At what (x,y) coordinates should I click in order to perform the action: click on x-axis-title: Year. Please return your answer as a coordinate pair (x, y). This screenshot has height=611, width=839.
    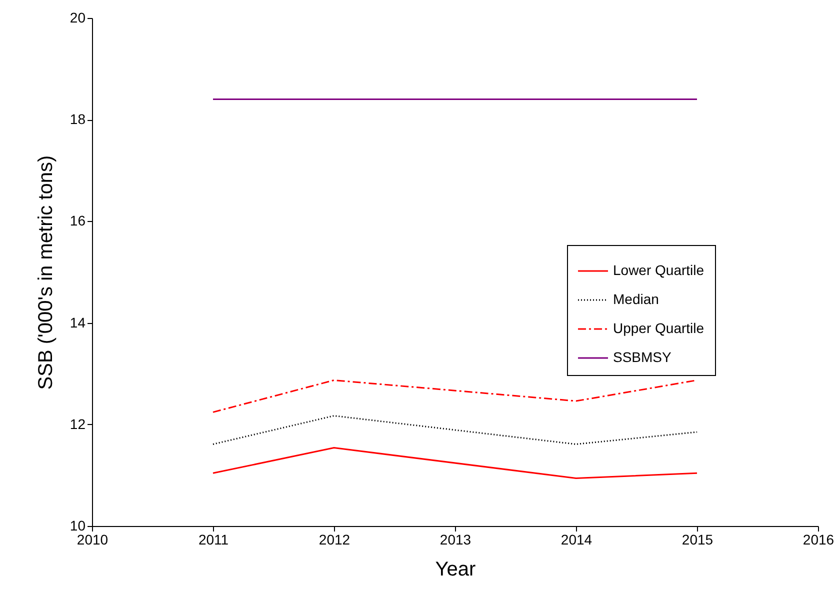
    Looking at the image, I should click on (455, 569).